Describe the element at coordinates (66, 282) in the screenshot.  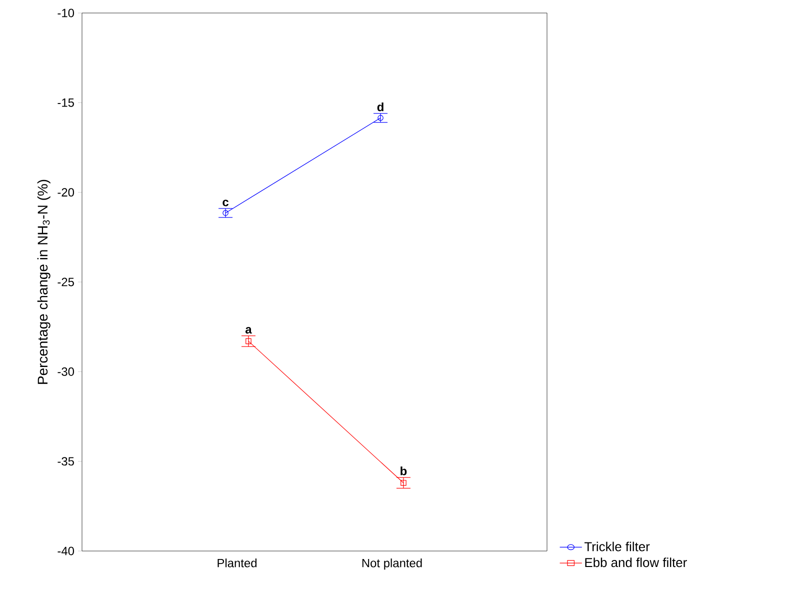
I see `y-tick-label: -25` at that location.